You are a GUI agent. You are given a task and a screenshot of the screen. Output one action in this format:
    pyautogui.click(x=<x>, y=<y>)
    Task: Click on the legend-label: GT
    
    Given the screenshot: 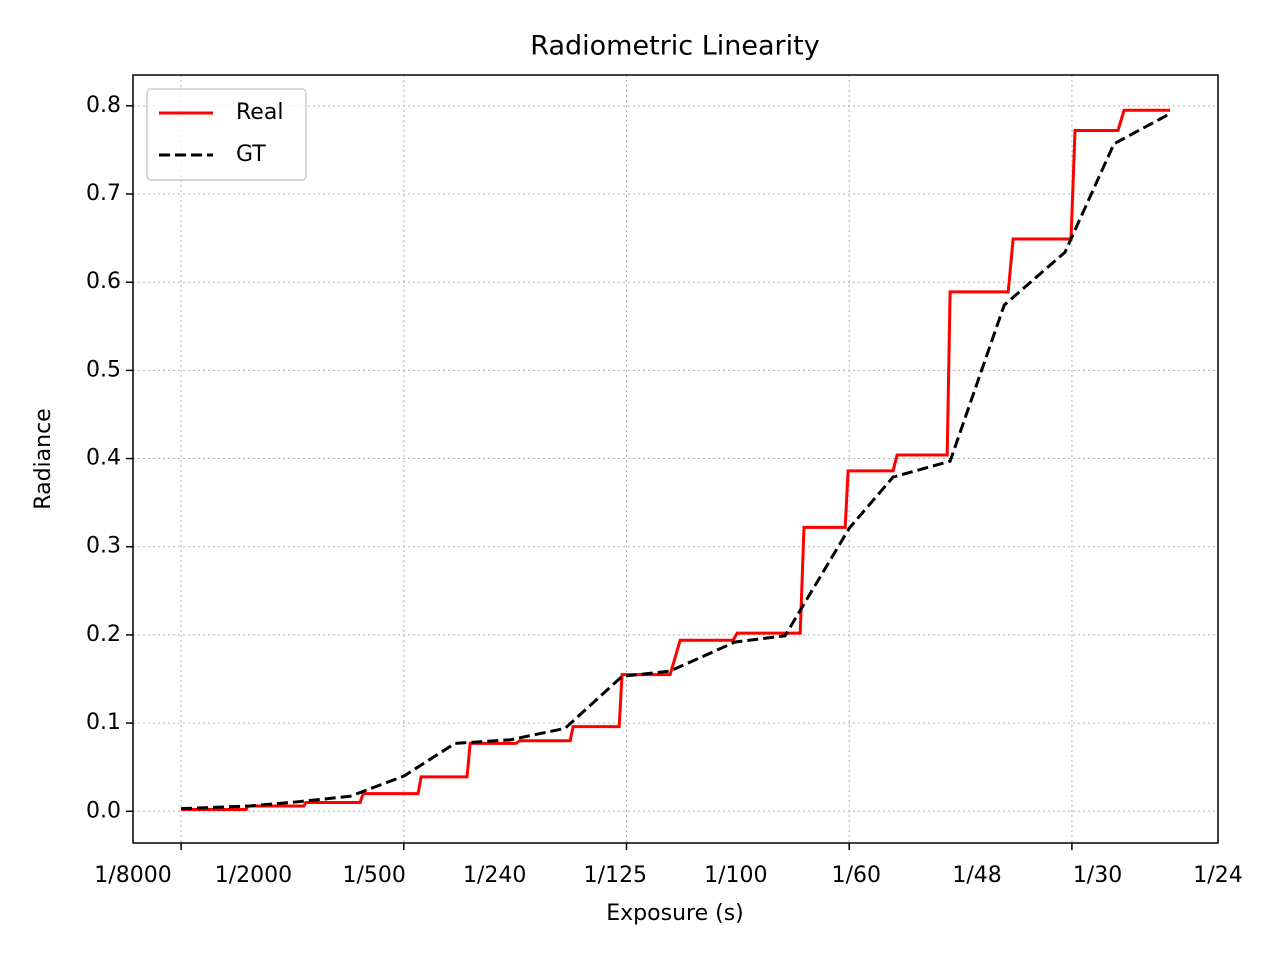 What is the action you would take?
    pyautogui.click(x=251, y=154)
    